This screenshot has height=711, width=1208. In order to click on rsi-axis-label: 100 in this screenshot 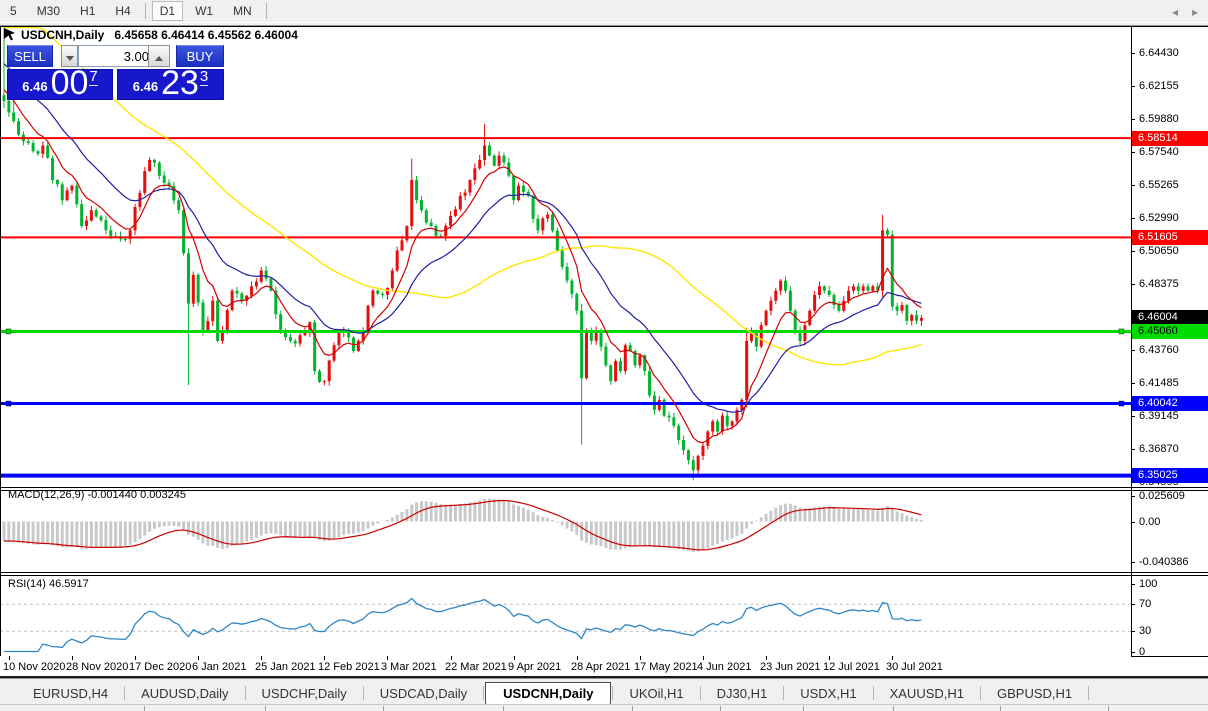, I will do `click(1148, 584)`.